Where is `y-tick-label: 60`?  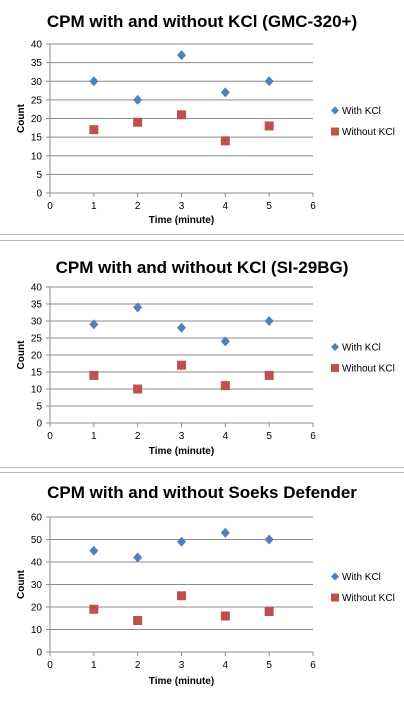 y-tick-label: 60 is located at coordinates (37, 518).